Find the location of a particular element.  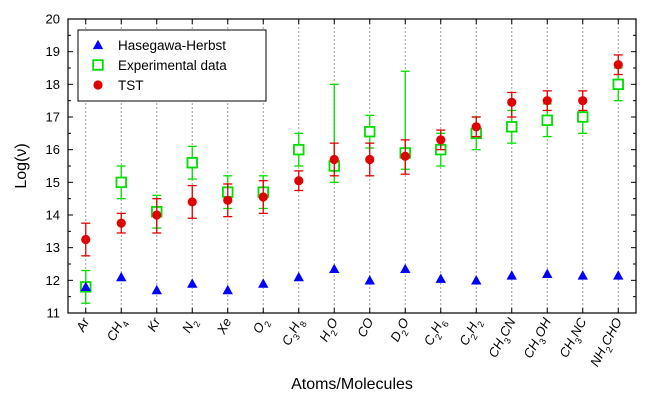

y-tick-label: 20 is located at coordinates (53, 19).